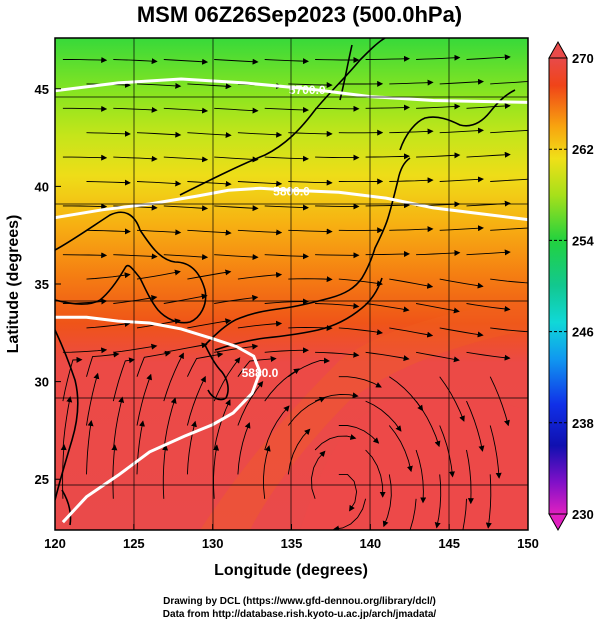 This screenshot has height=625, width=599. I want to click on y-tick-label: 30, so click(42, 382).